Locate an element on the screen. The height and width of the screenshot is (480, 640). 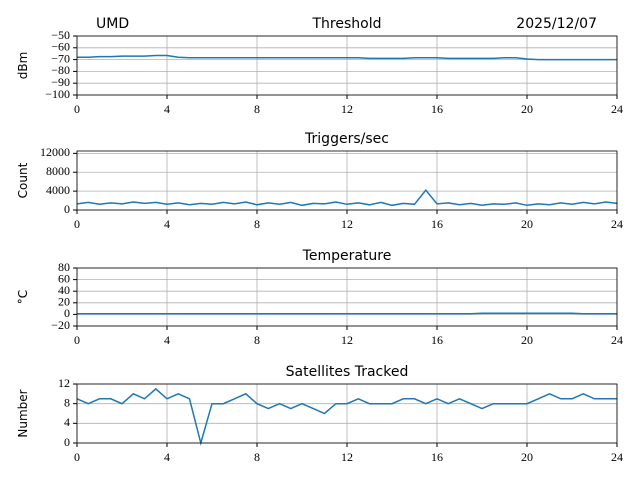
y-tick-label: −100 is located at coordinates (57, 94).